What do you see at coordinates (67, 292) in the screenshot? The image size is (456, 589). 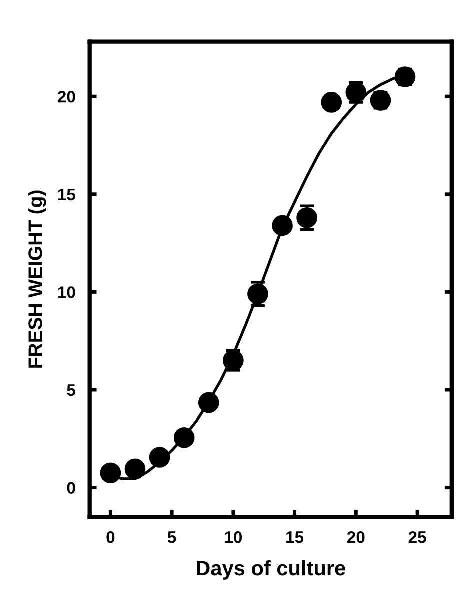 I see `y-tick-label: 10` at bounding box center [67, 292].